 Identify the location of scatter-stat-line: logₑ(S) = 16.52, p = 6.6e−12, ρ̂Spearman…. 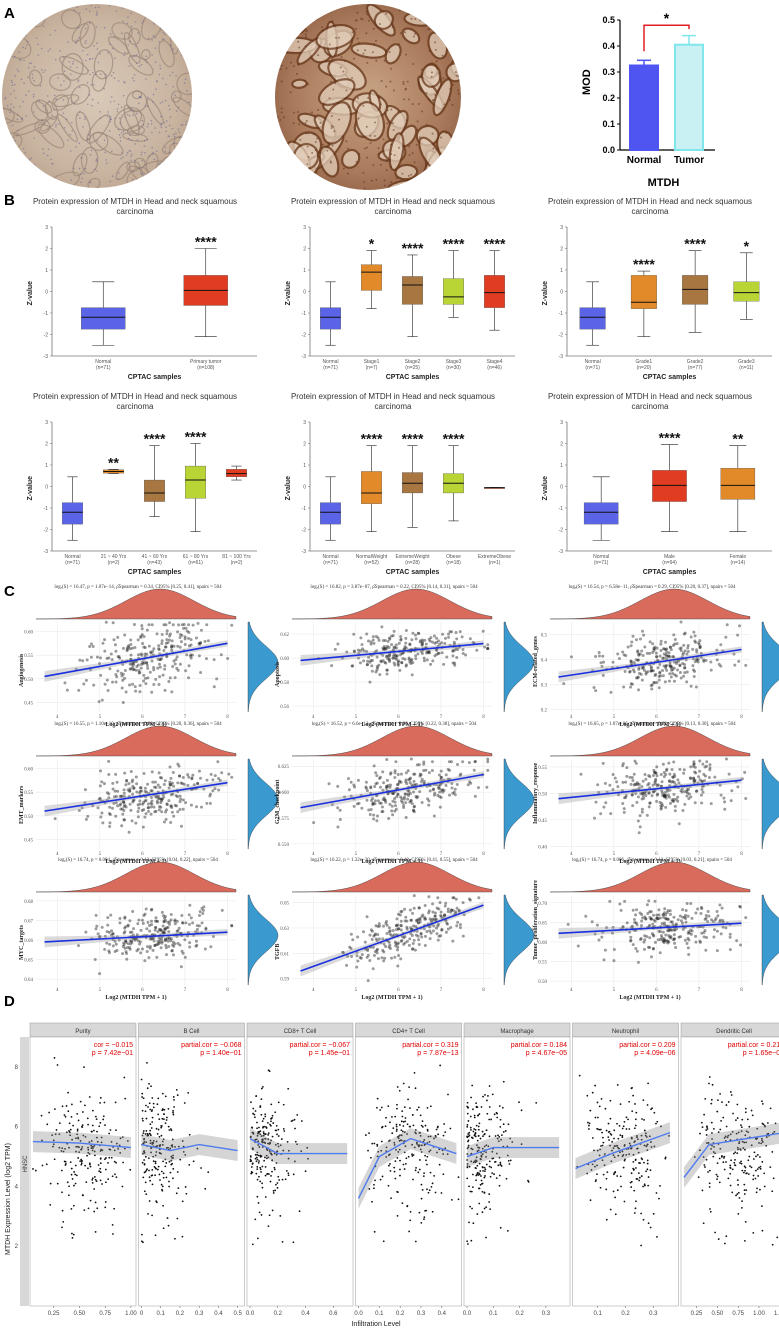
(394, 724).